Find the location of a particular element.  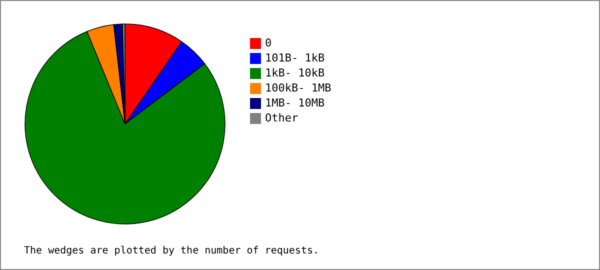

legend-label: 100kB- 1MB is located at coordinates (298, 88).